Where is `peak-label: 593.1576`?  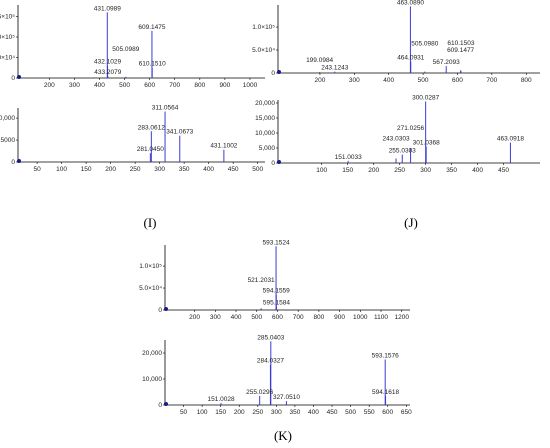 peak-label: 593.1576 is located at coordinates (385, 356).